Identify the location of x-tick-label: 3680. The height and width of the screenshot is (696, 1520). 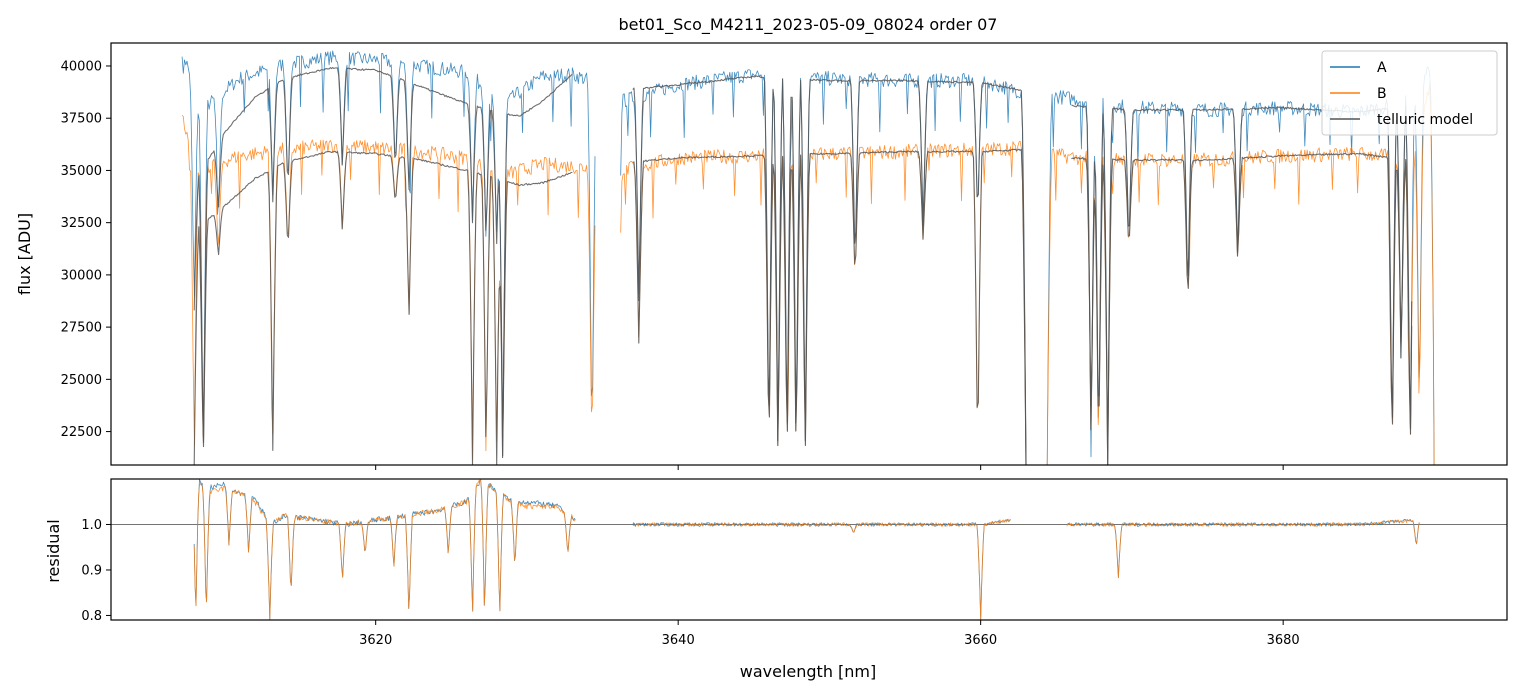
(1283, 640).